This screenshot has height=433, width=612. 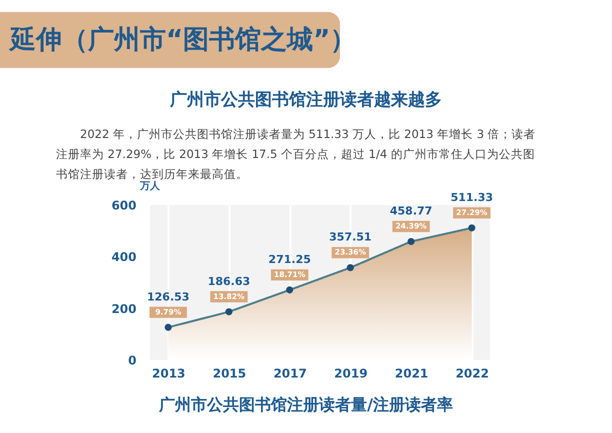 I want to click on chart-title: 延伸（广州市“图书馆之城”）, so click(x=182, y=40).